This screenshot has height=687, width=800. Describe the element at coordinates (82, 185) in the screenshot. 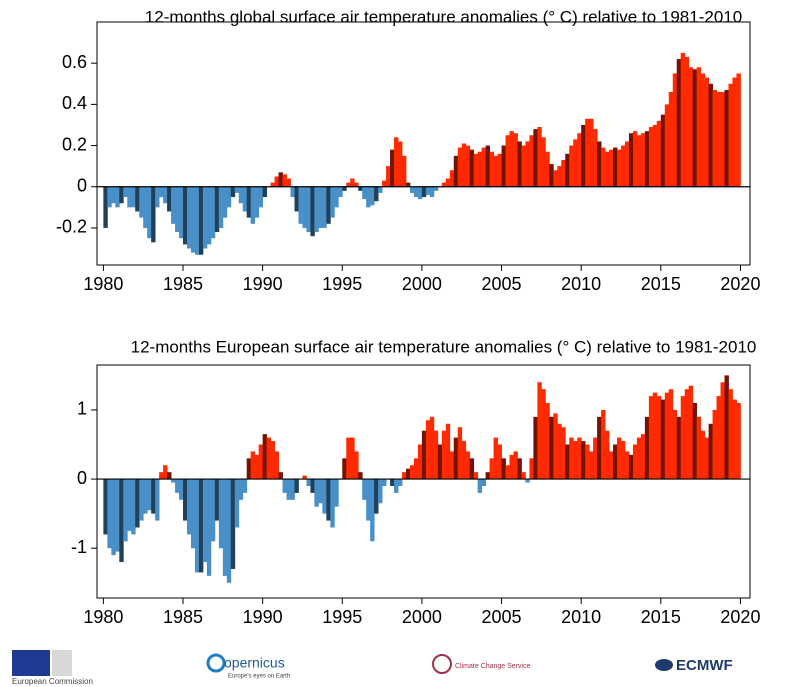

I see `y-tick-label: 0` at that location.